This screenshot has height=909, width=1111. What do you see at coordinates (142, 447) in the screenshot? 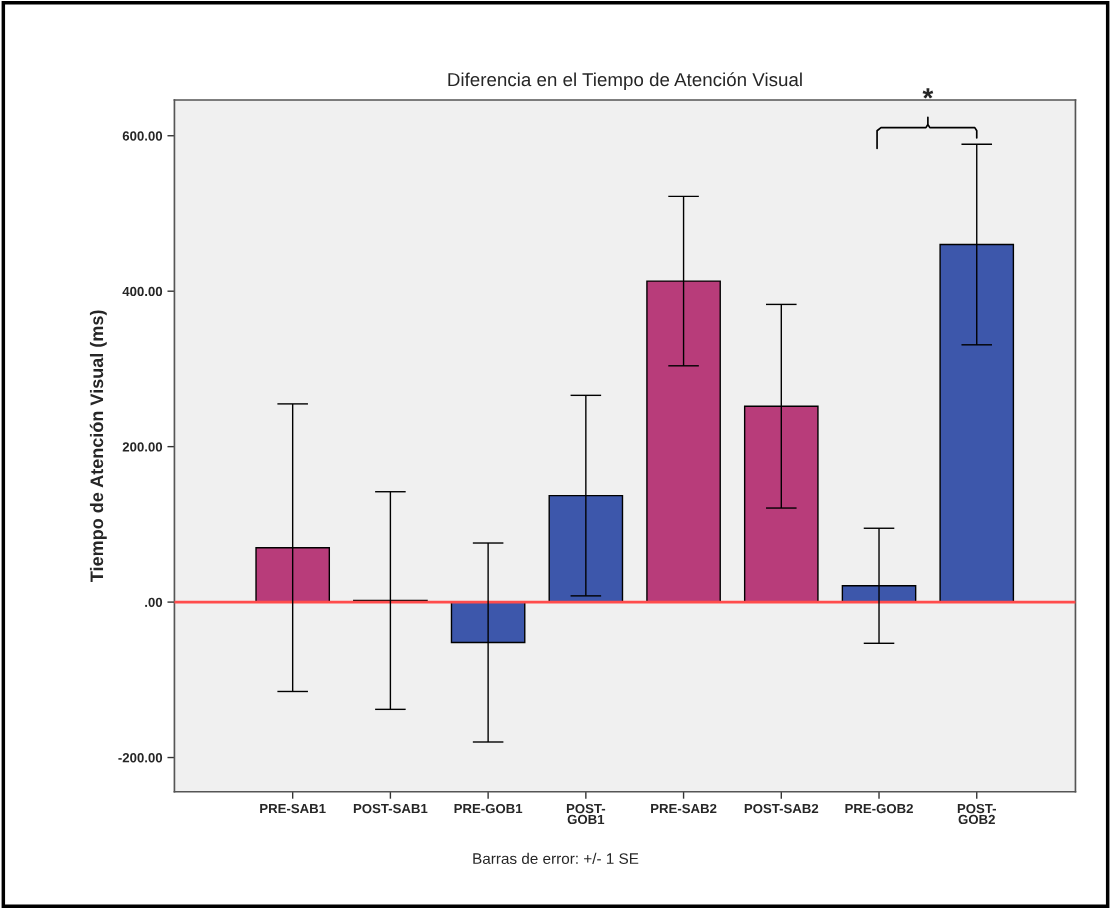
I see `y-tick-label: 200.00` at bounding box center [142, 447].